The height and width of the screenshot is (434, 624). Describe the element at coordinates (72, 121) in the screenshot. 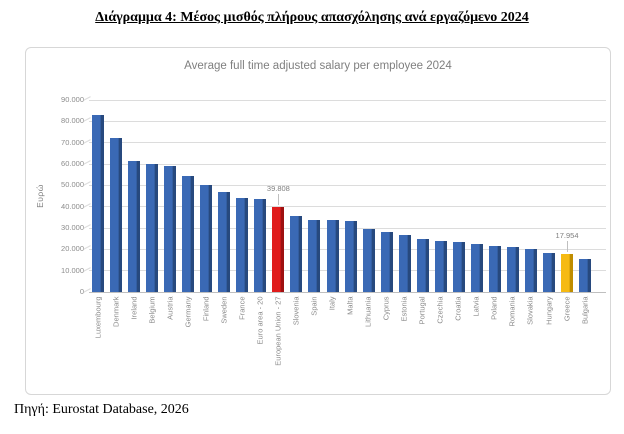

I see `y-axis-tick: 80.000` at that location.